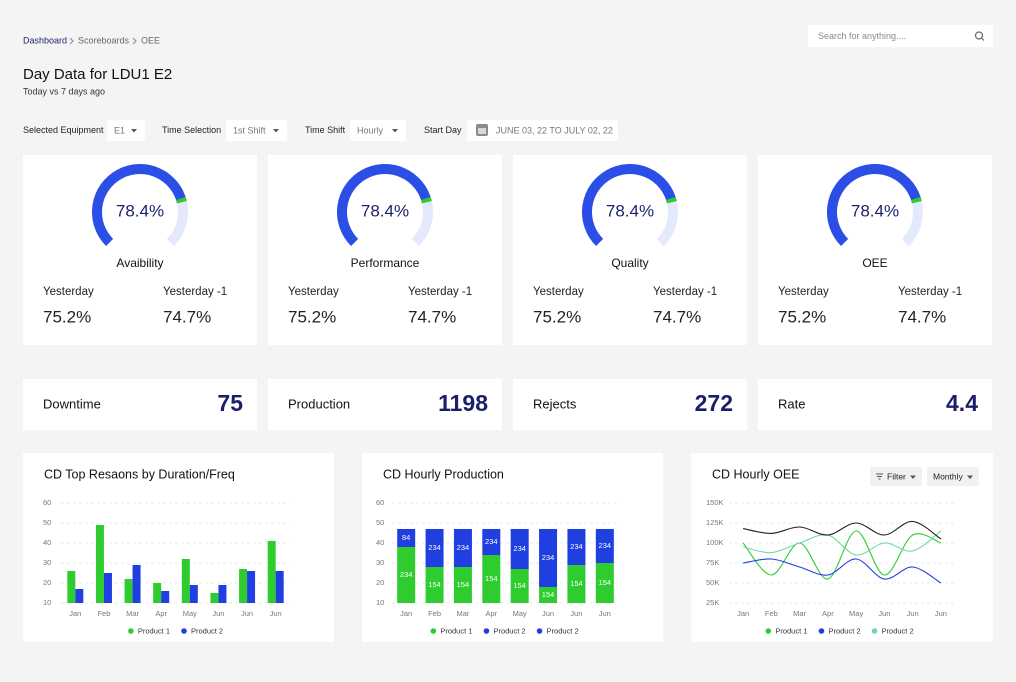 This screenshot has width=1016, height=682. I want to click on gauge-name: Quality, so click(629, 263).